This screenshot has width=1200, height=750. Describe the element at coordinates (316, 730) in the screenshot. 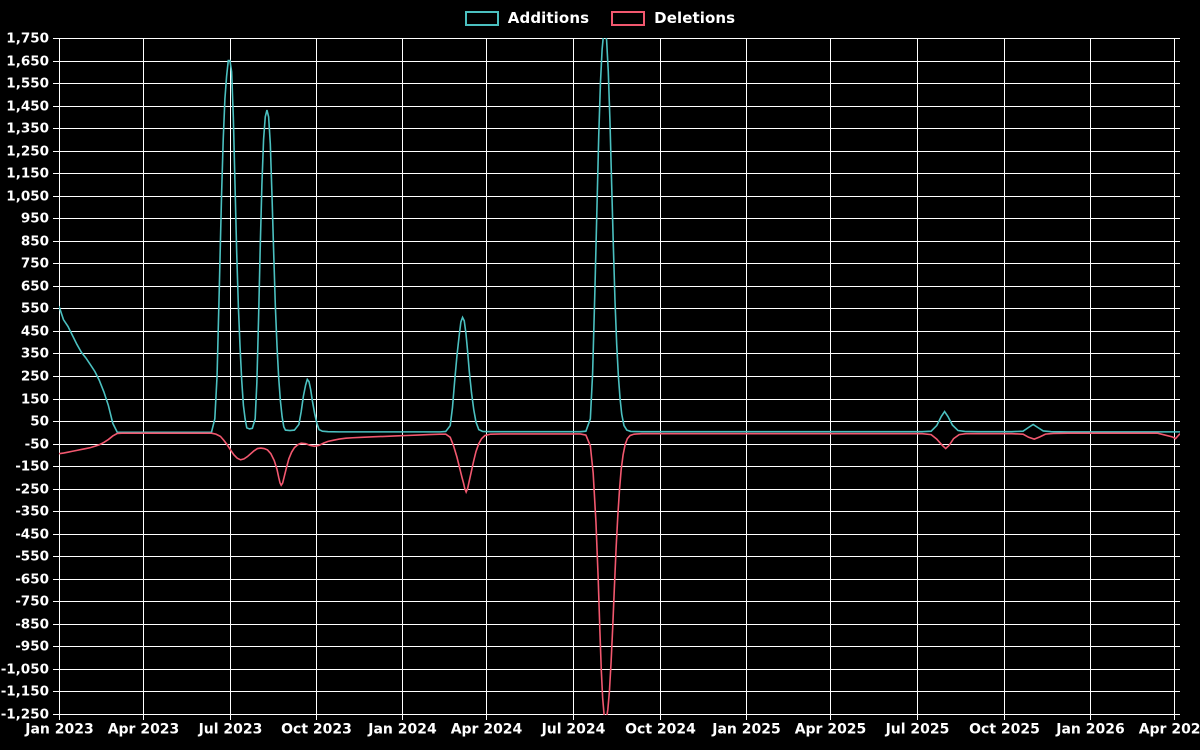

I see `x-tick-label: Oct 2023` at that location.